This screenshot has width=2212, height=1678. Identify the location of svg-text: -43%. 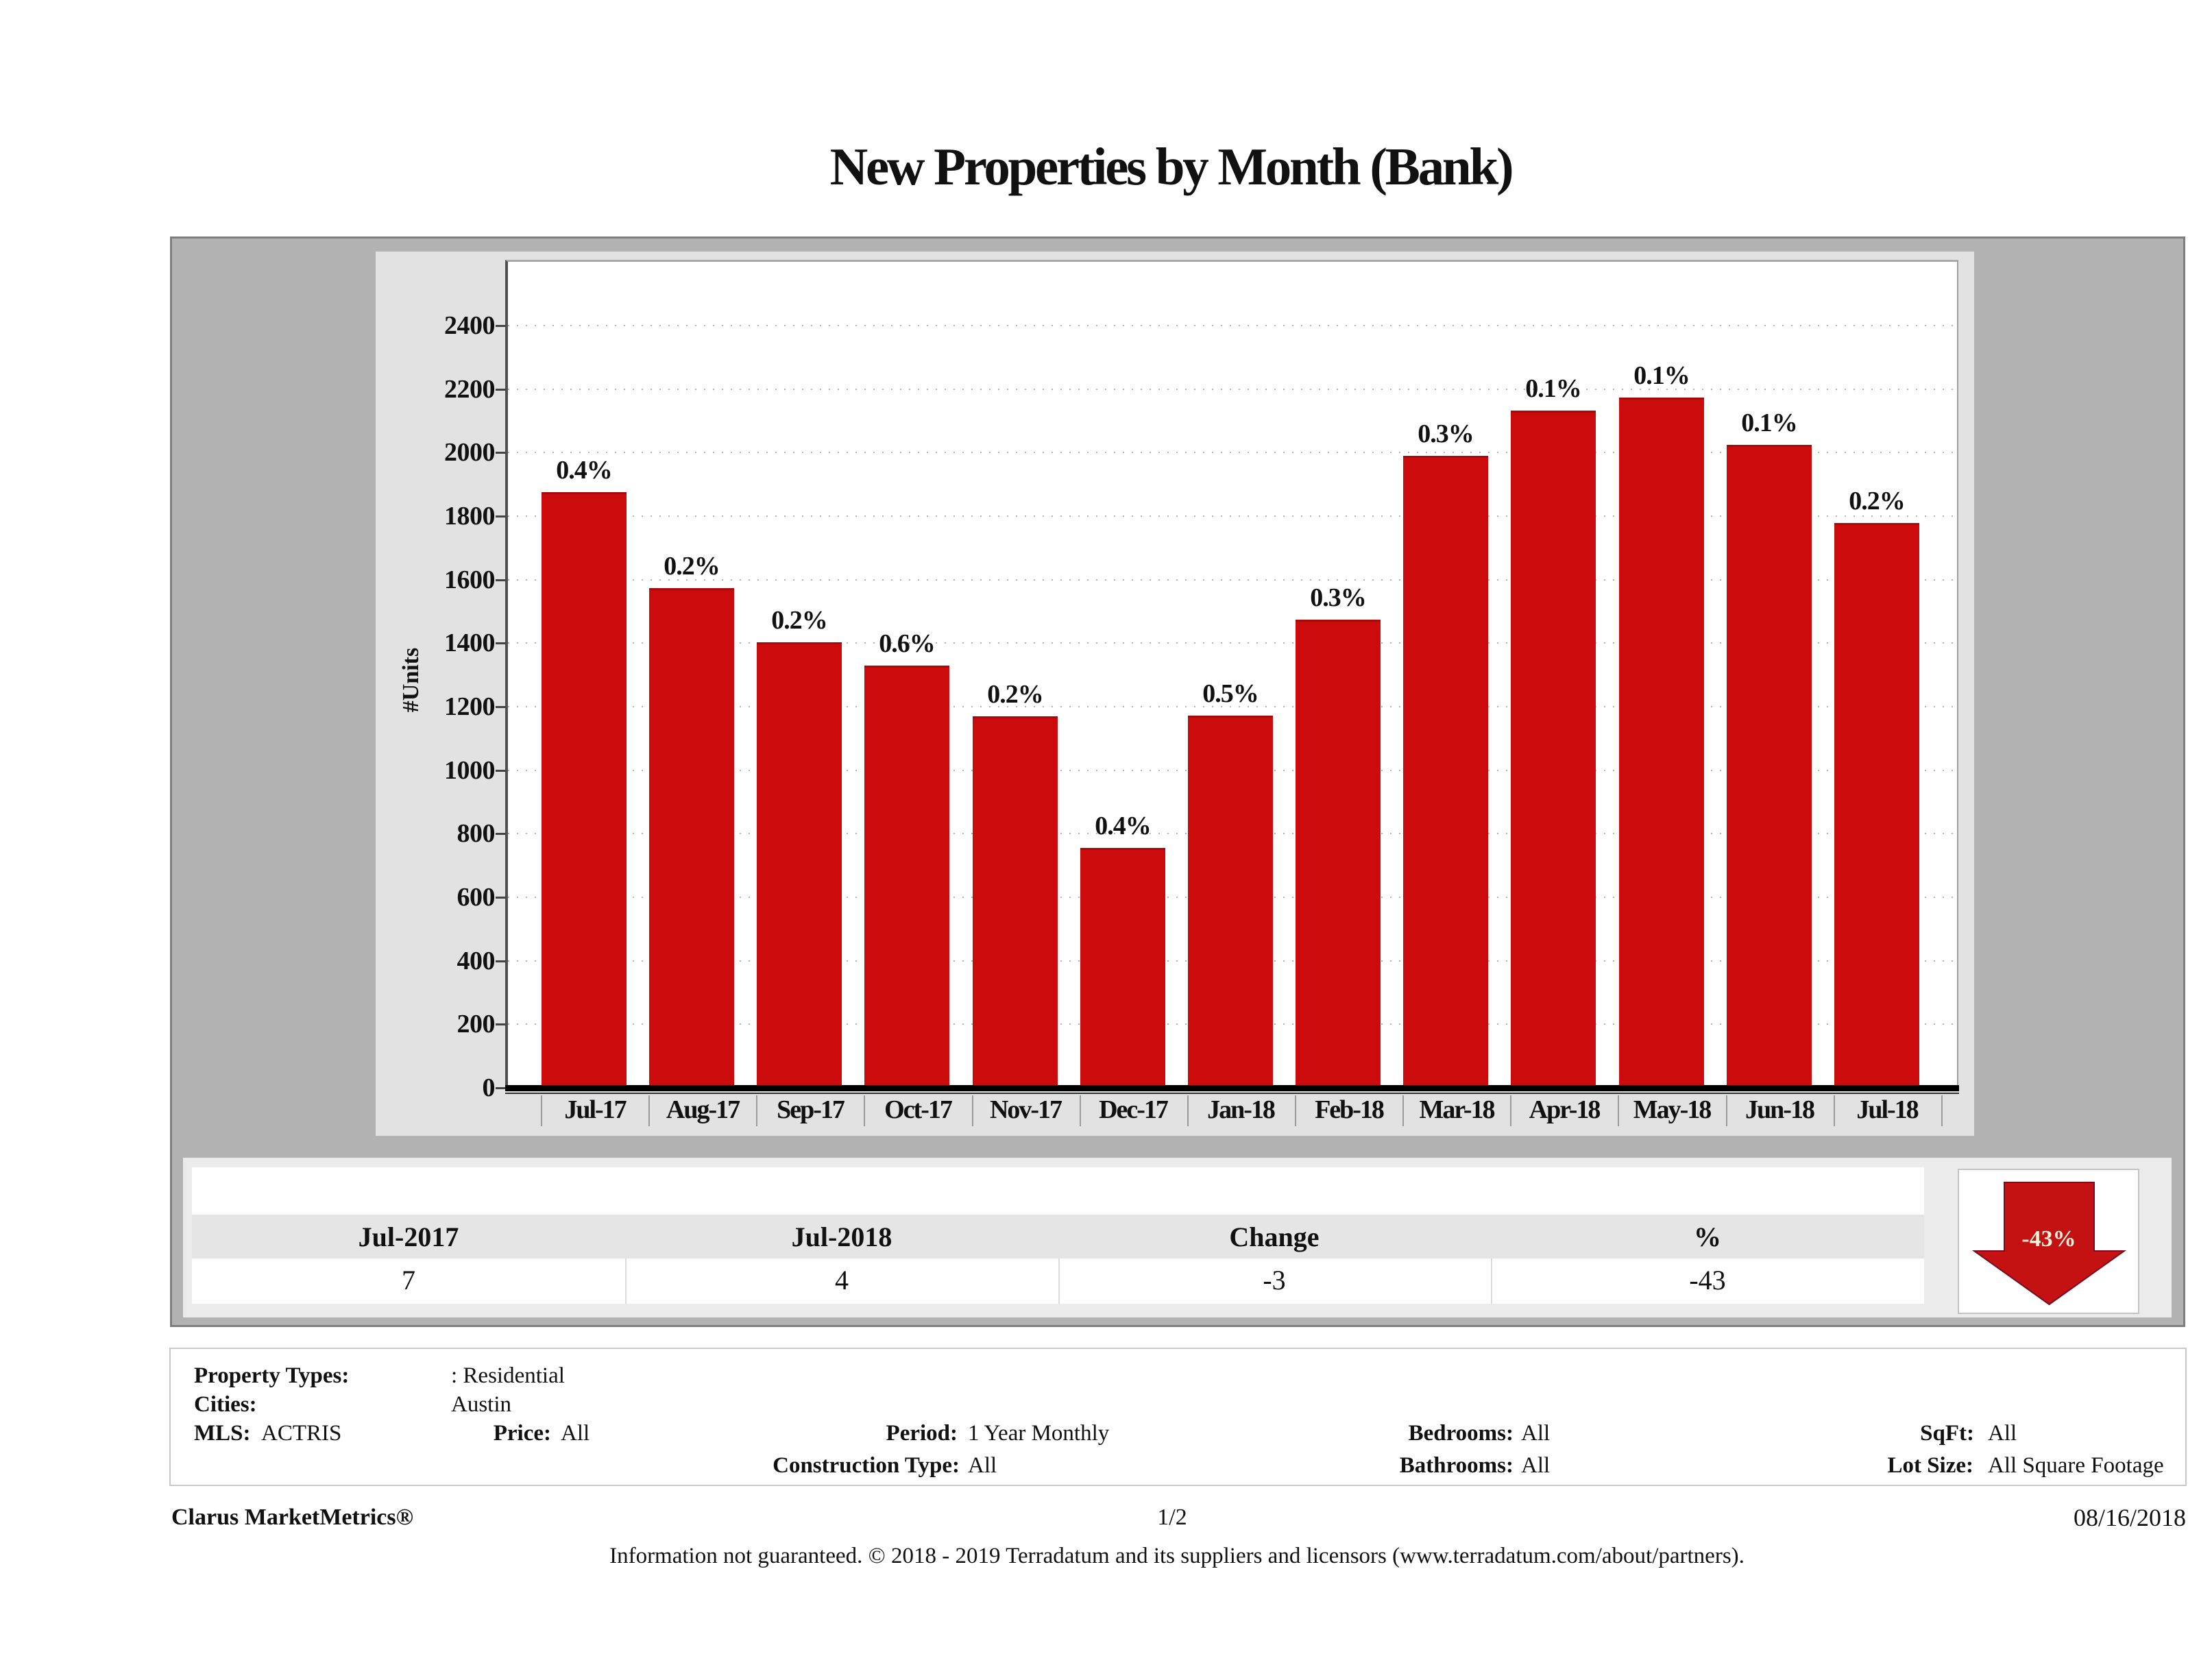
(2048, 1239).